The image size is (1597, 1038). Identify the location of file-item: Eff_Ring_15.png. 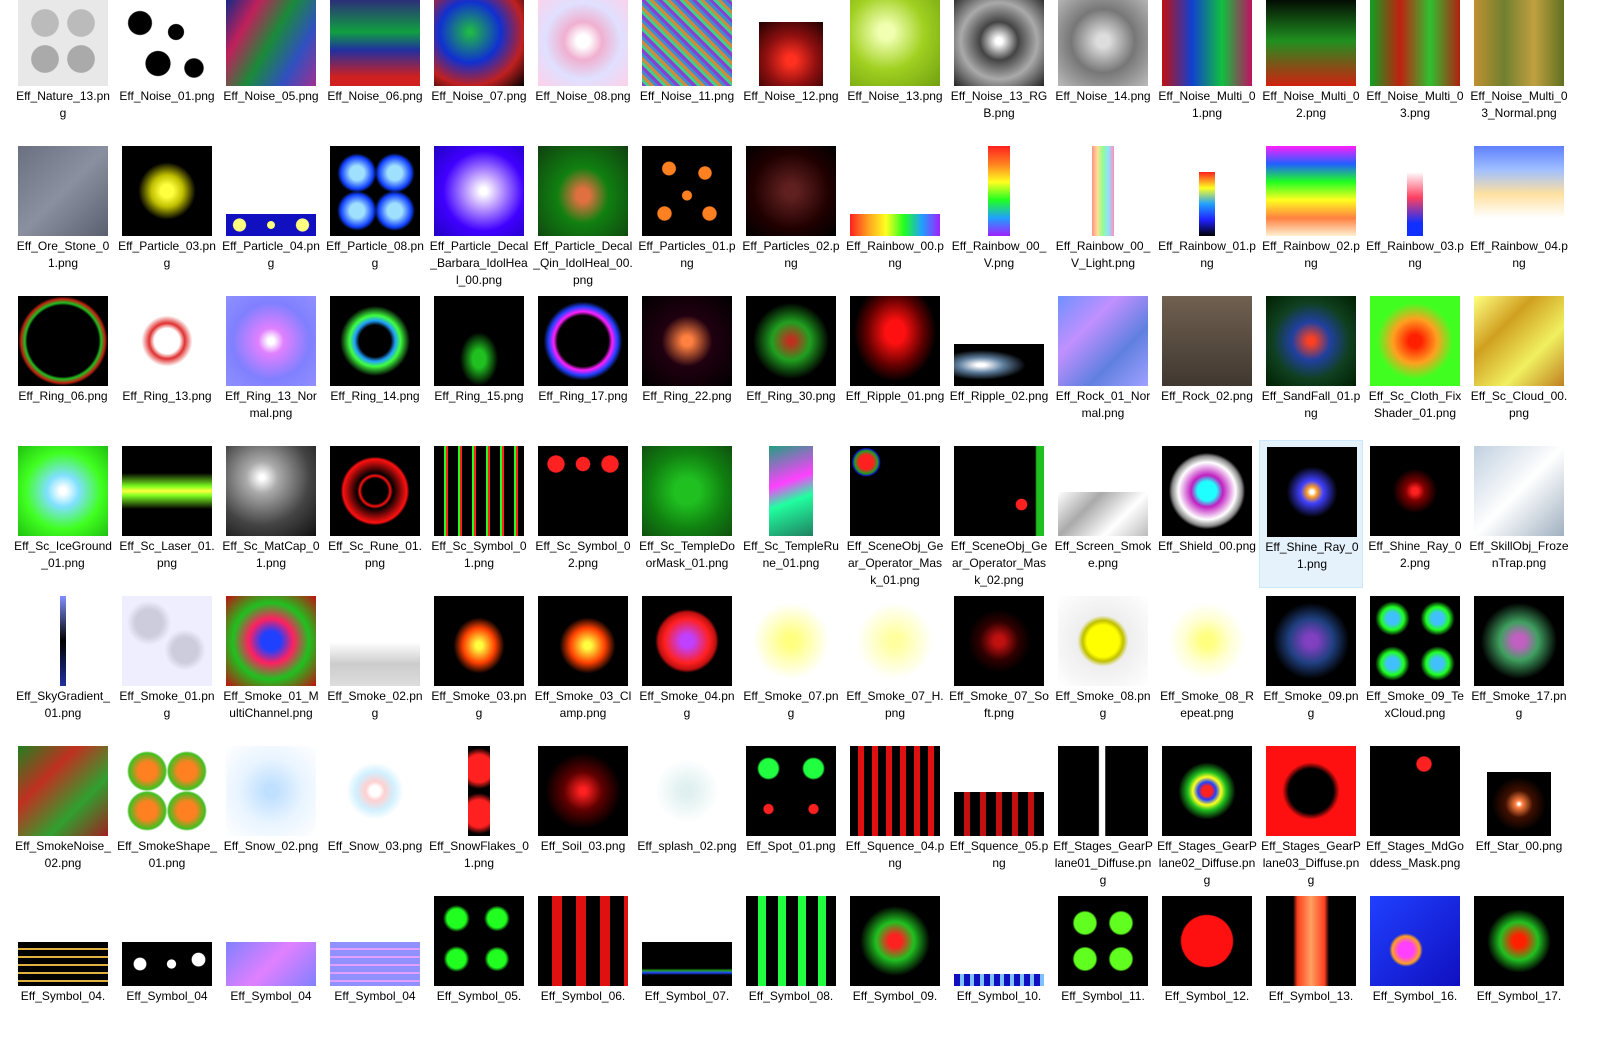
(479, 364).